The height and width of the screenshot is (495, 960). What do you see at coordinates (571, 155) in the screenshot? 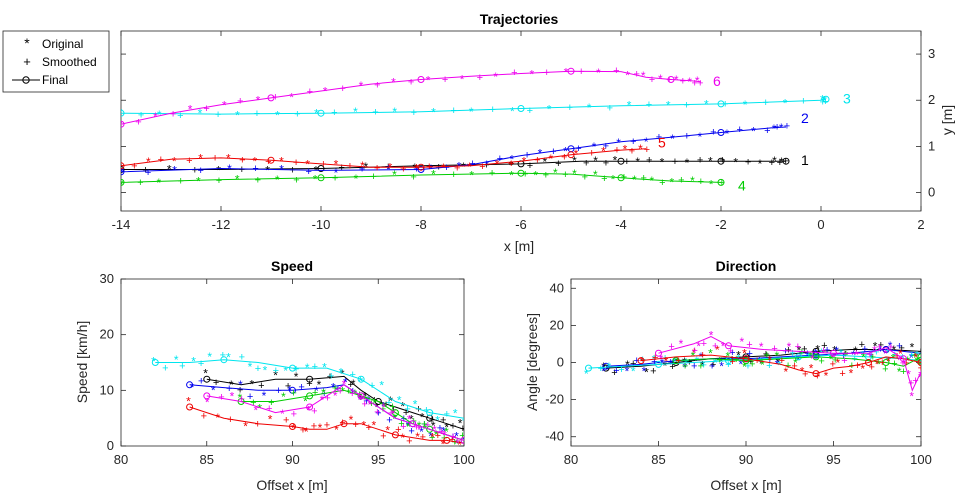
I see `traj-series-5-final-point` at bounding box center [571, 155].